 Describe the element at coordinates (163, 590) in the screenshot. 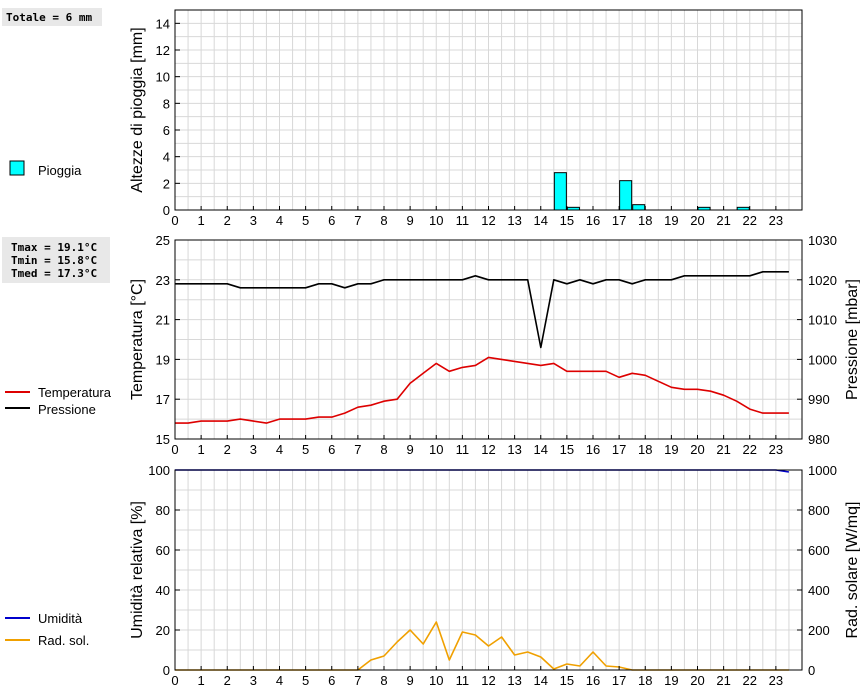

I see `y-tick-label: 40` at that location.